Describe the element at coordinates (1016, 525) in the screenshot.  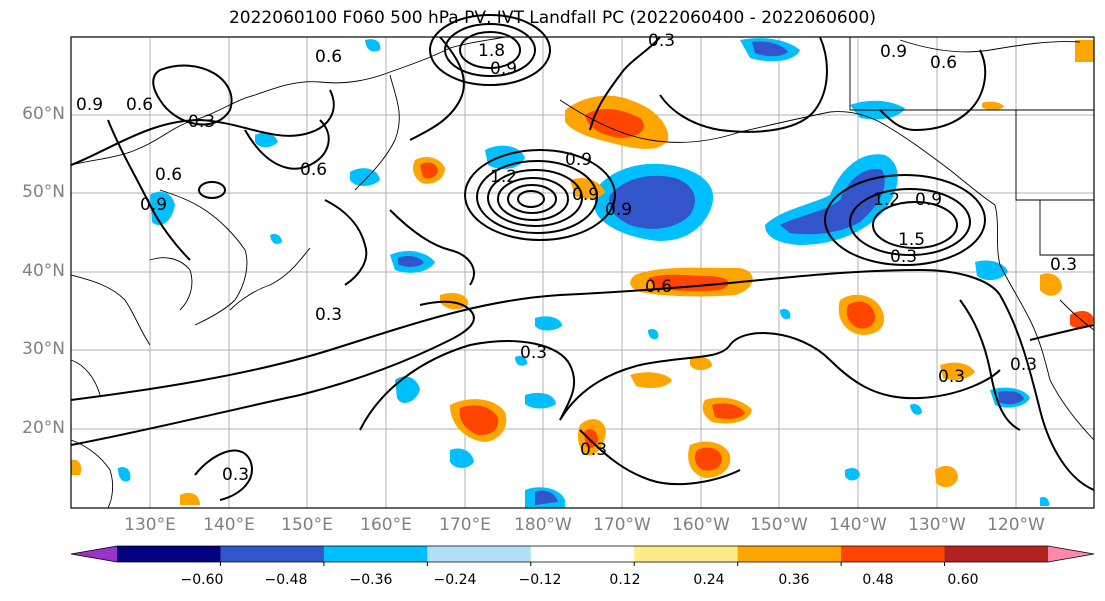
I see `lon-label: 120°W` at that location.